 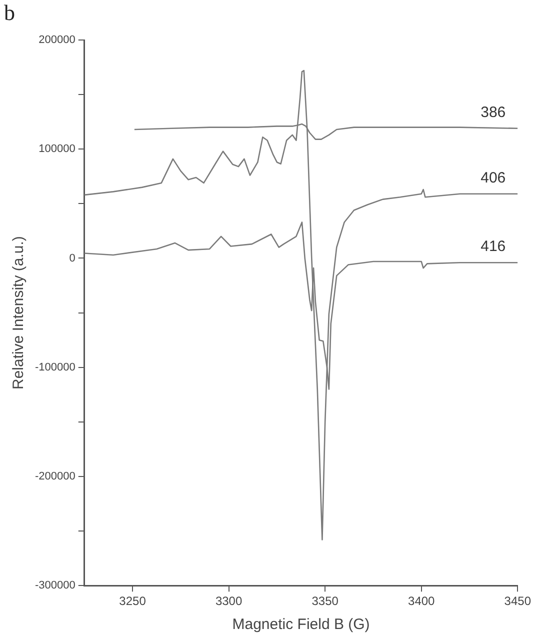 What do you see at coordinates (493, 178) in the screenshot?
I see `series-label: 406` at bounding box center [493, 178].